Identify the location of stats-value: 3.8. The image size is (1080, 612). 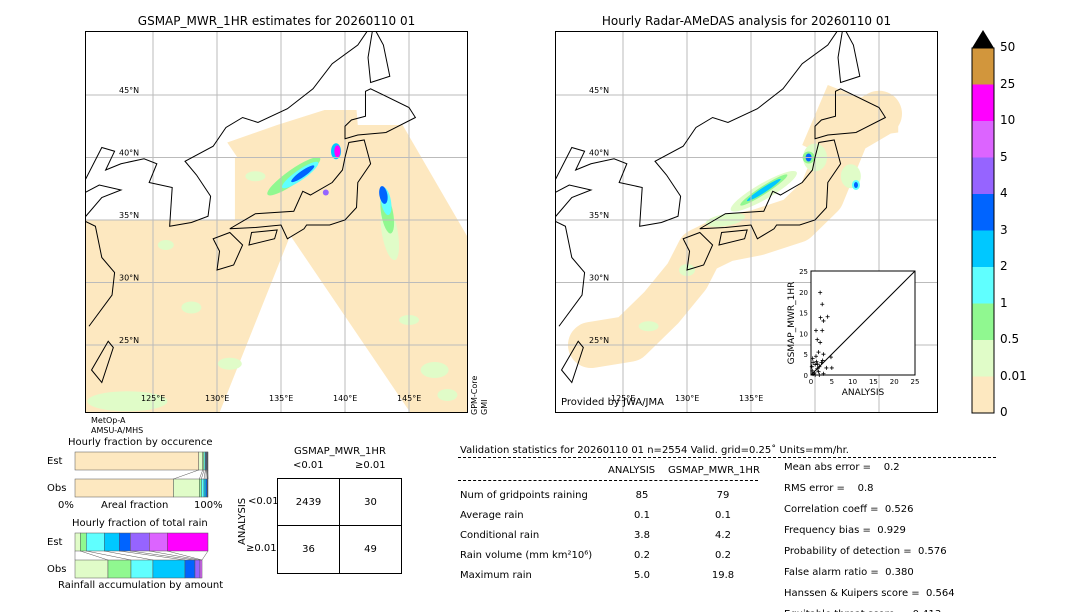
(642, 535).